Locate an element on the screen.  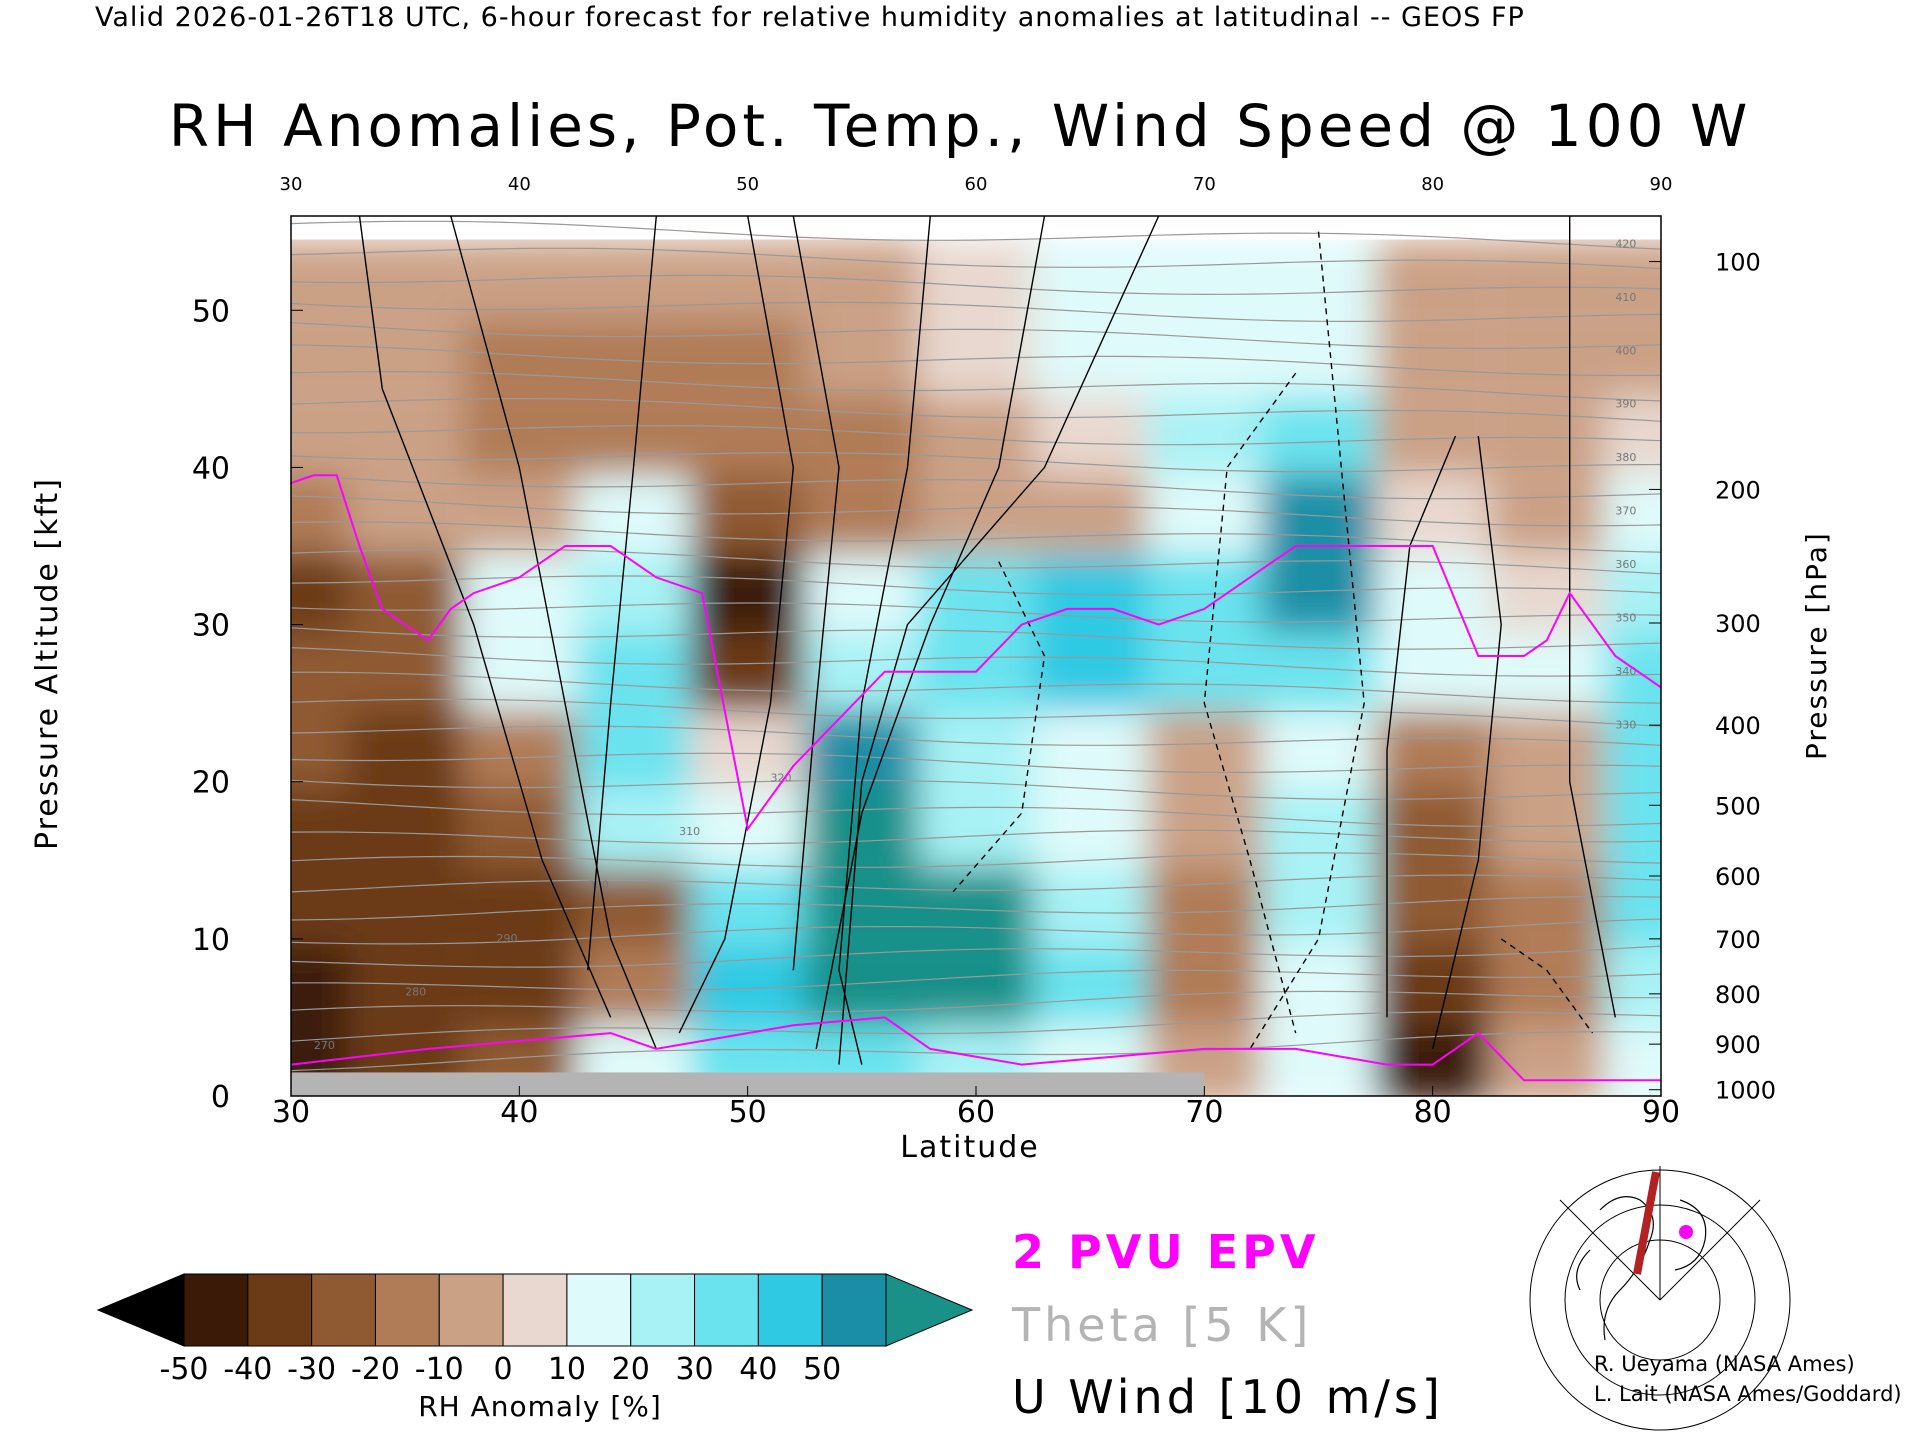
legend-theta: Theta [5 K] is located at coordinates (1162, 1325).